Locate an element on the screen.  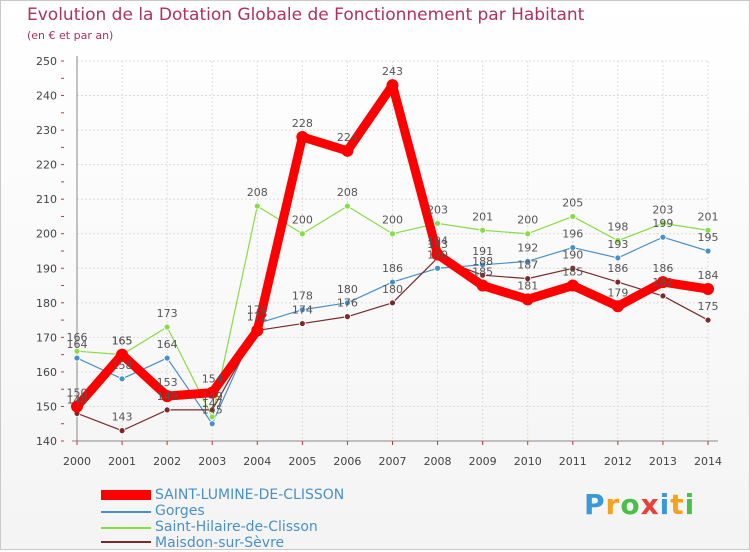
data-label: 176 is located at coordinates (347, 303).